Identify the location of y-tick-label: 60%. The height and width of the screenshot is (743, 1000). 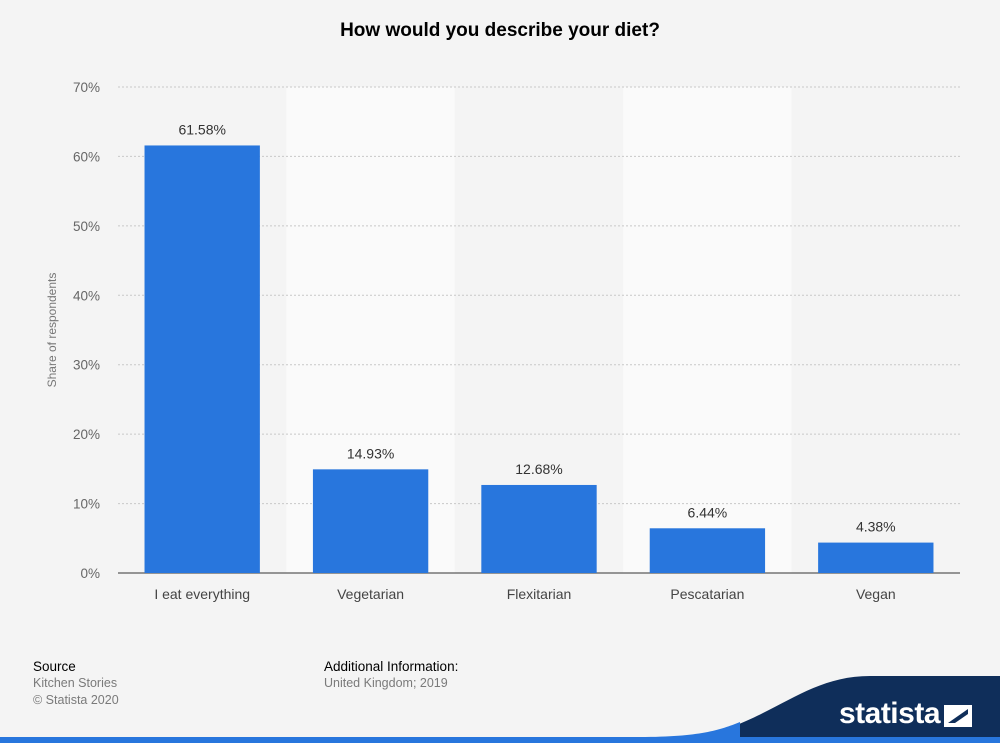
(86, 156).